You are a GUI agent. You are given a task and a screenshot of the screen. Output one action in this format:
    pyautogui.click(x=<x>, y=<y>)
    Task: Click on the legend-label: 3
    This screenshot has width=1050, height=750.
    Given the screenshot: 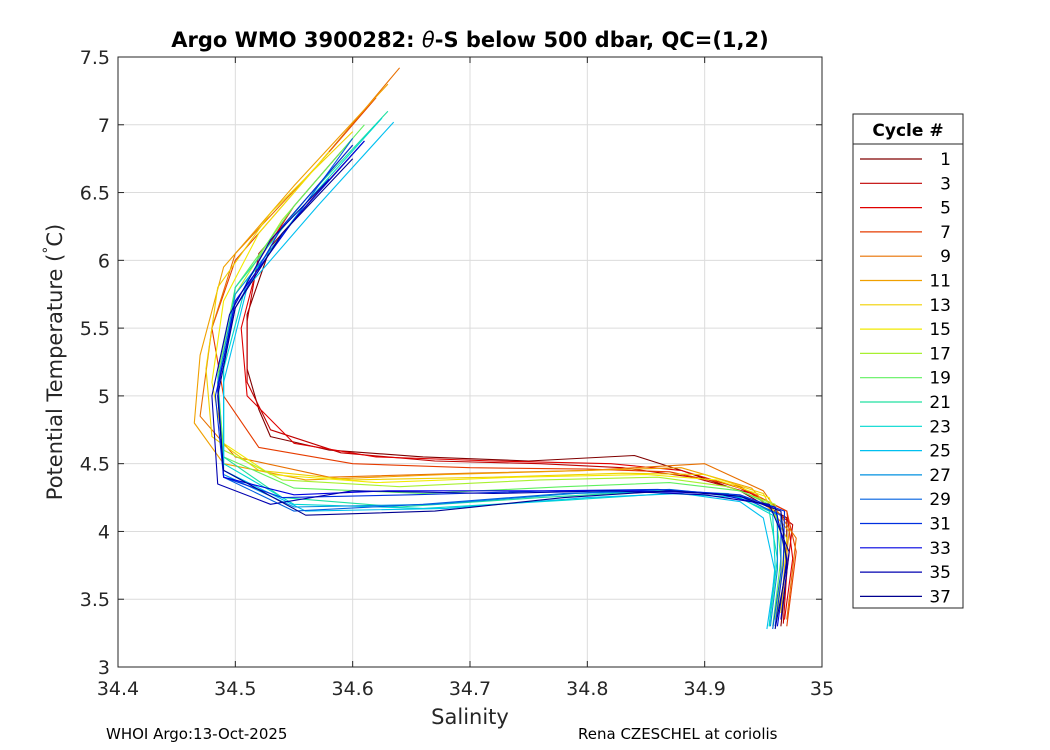 What is the action you would take?
    pyautogui.click(x=945, y=184)
    